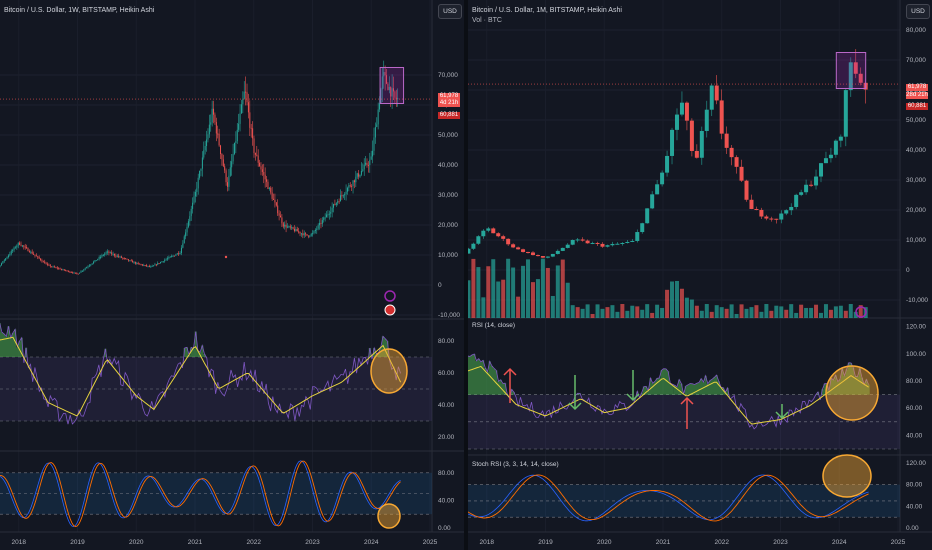  Describe the element at coordinates (493, 325) in the screenshot. I see `rsi-title: RSI (14, close)` at that location.